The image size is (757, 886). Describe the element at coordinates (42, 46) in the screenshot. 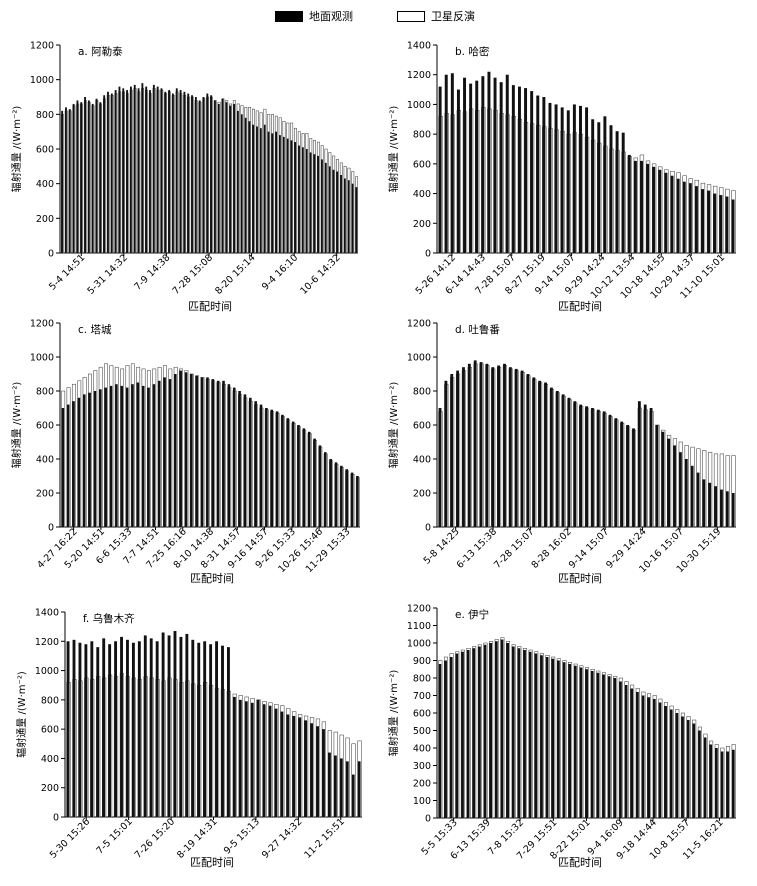

I see `y-tick-label: 1200` at that location.